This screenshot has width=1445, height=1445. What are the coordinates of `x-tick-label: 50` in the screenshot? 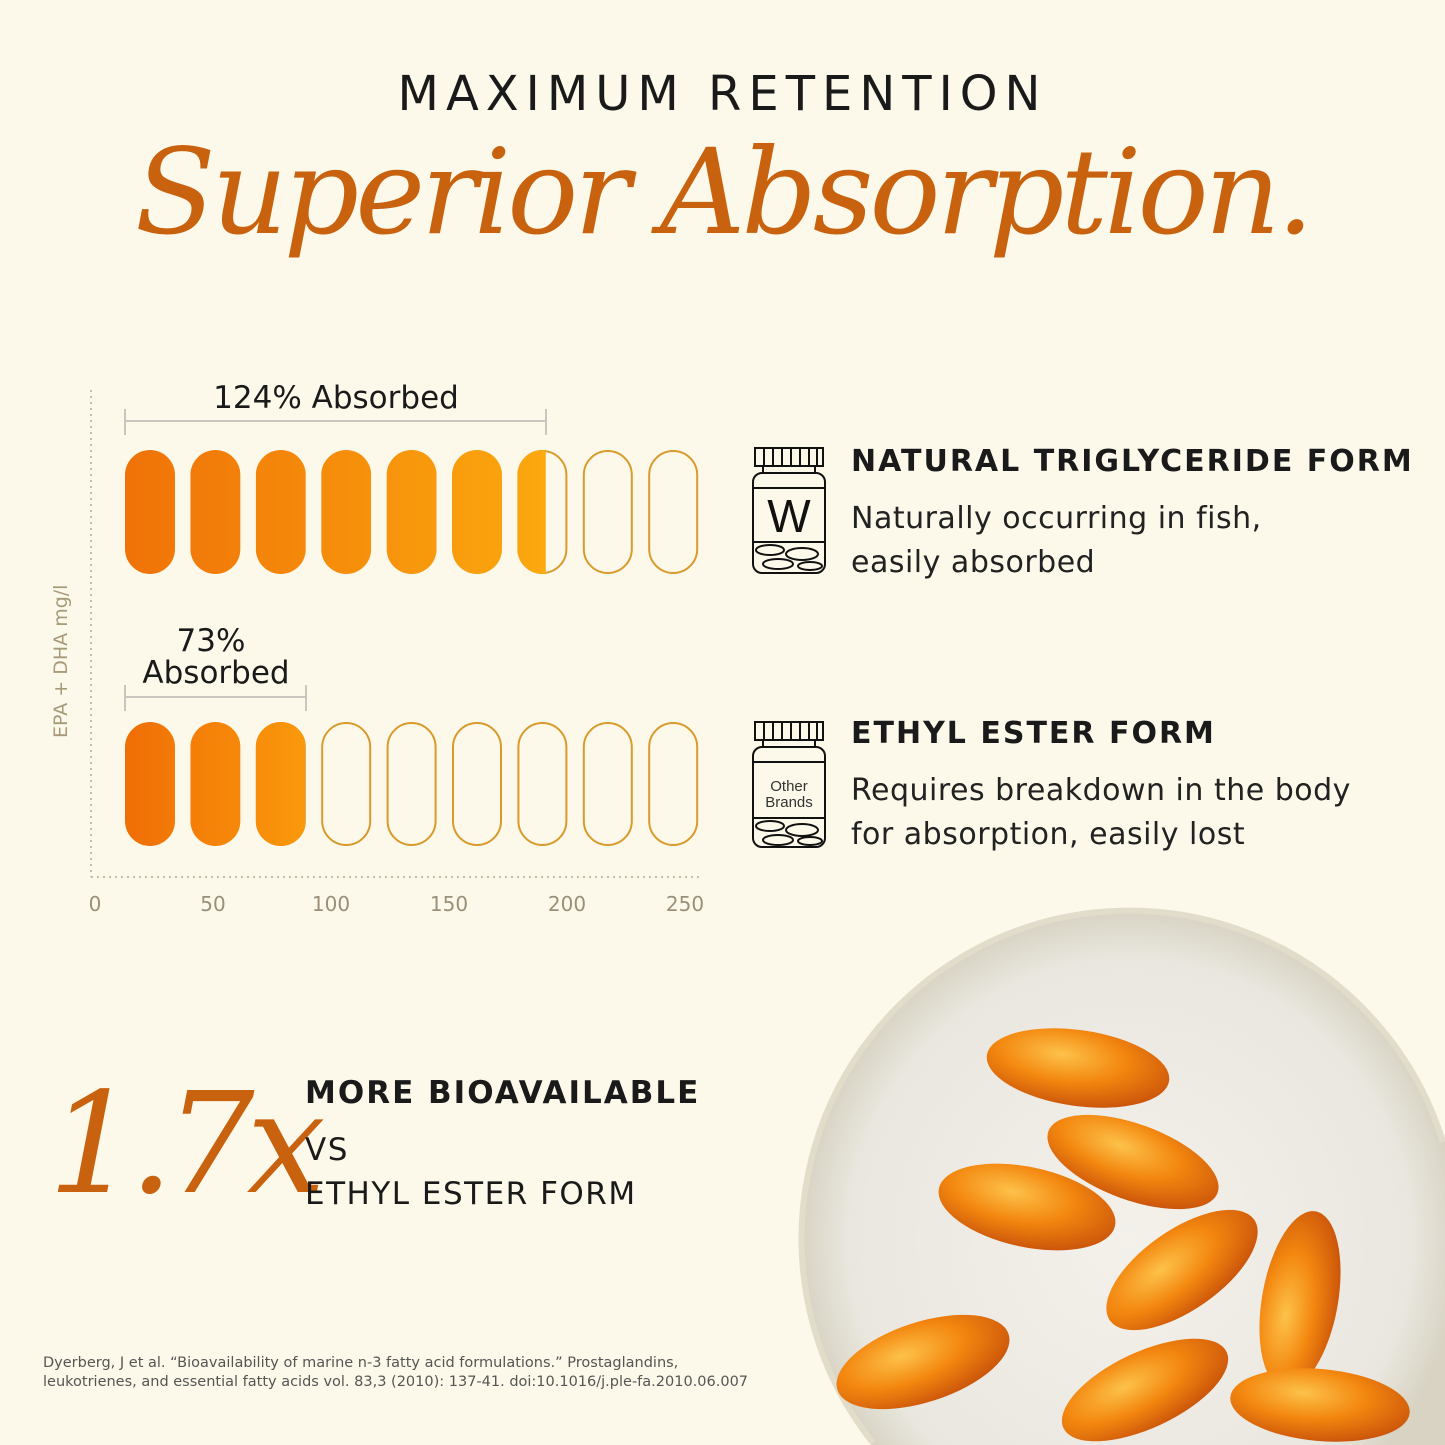 It's located at (212, 904).